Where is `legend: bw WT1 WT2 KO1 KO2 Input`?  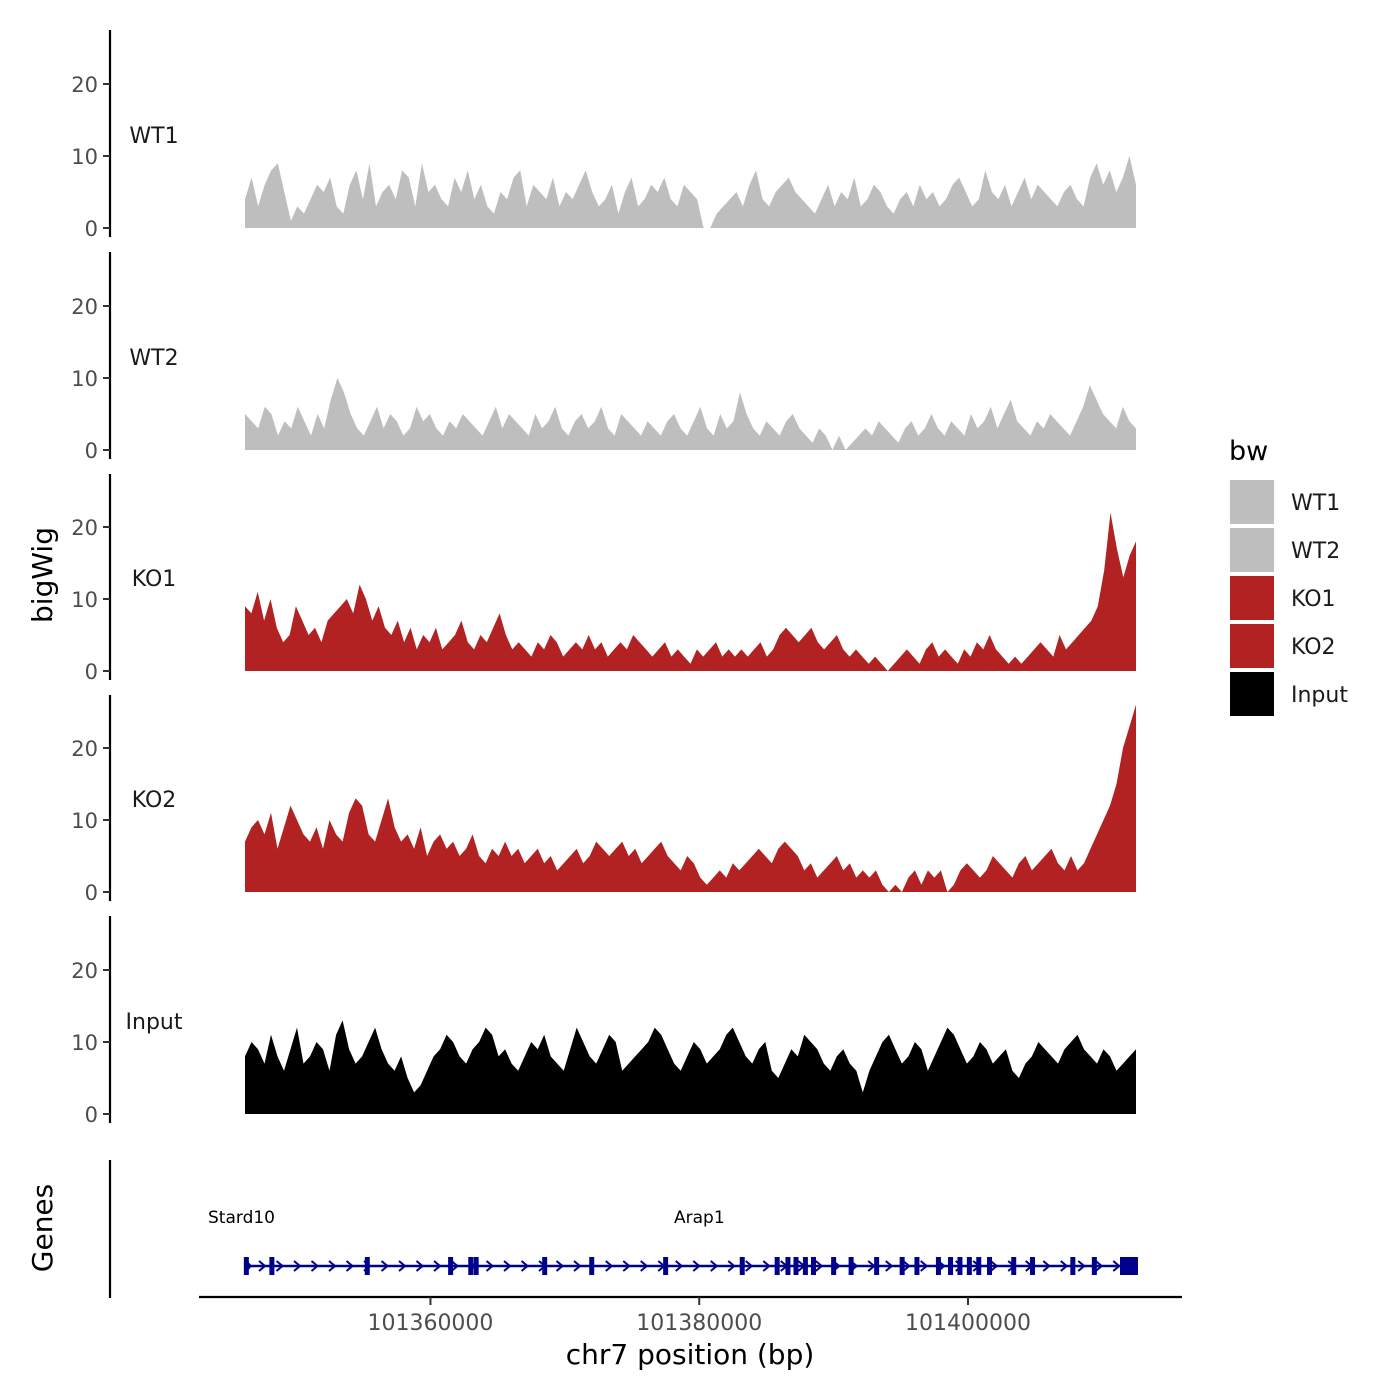 legend: bw WT1 WT2 KO1 KO2 Input is located at coordinates (1288, 576).